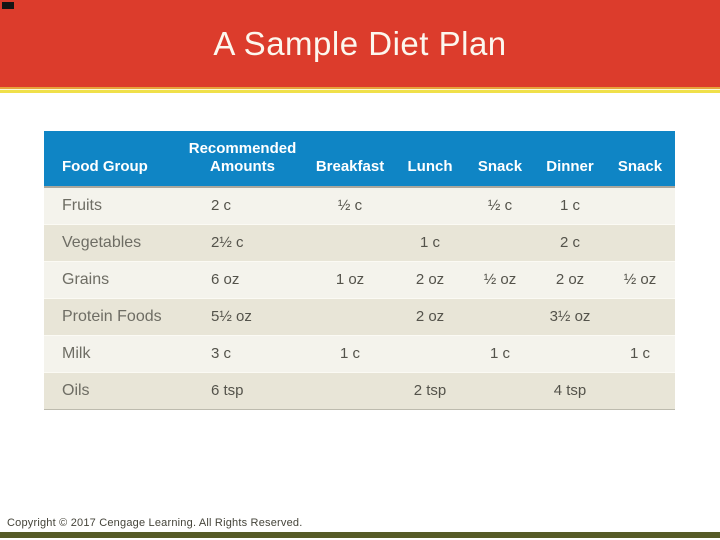 Image resolution: width=720 pixels, height=540 pixels. I want to click on table-row-grains: Grains 6 oz 1 oz 2 oz ½ oz 2 oz ½ oz, so click(359, 279).